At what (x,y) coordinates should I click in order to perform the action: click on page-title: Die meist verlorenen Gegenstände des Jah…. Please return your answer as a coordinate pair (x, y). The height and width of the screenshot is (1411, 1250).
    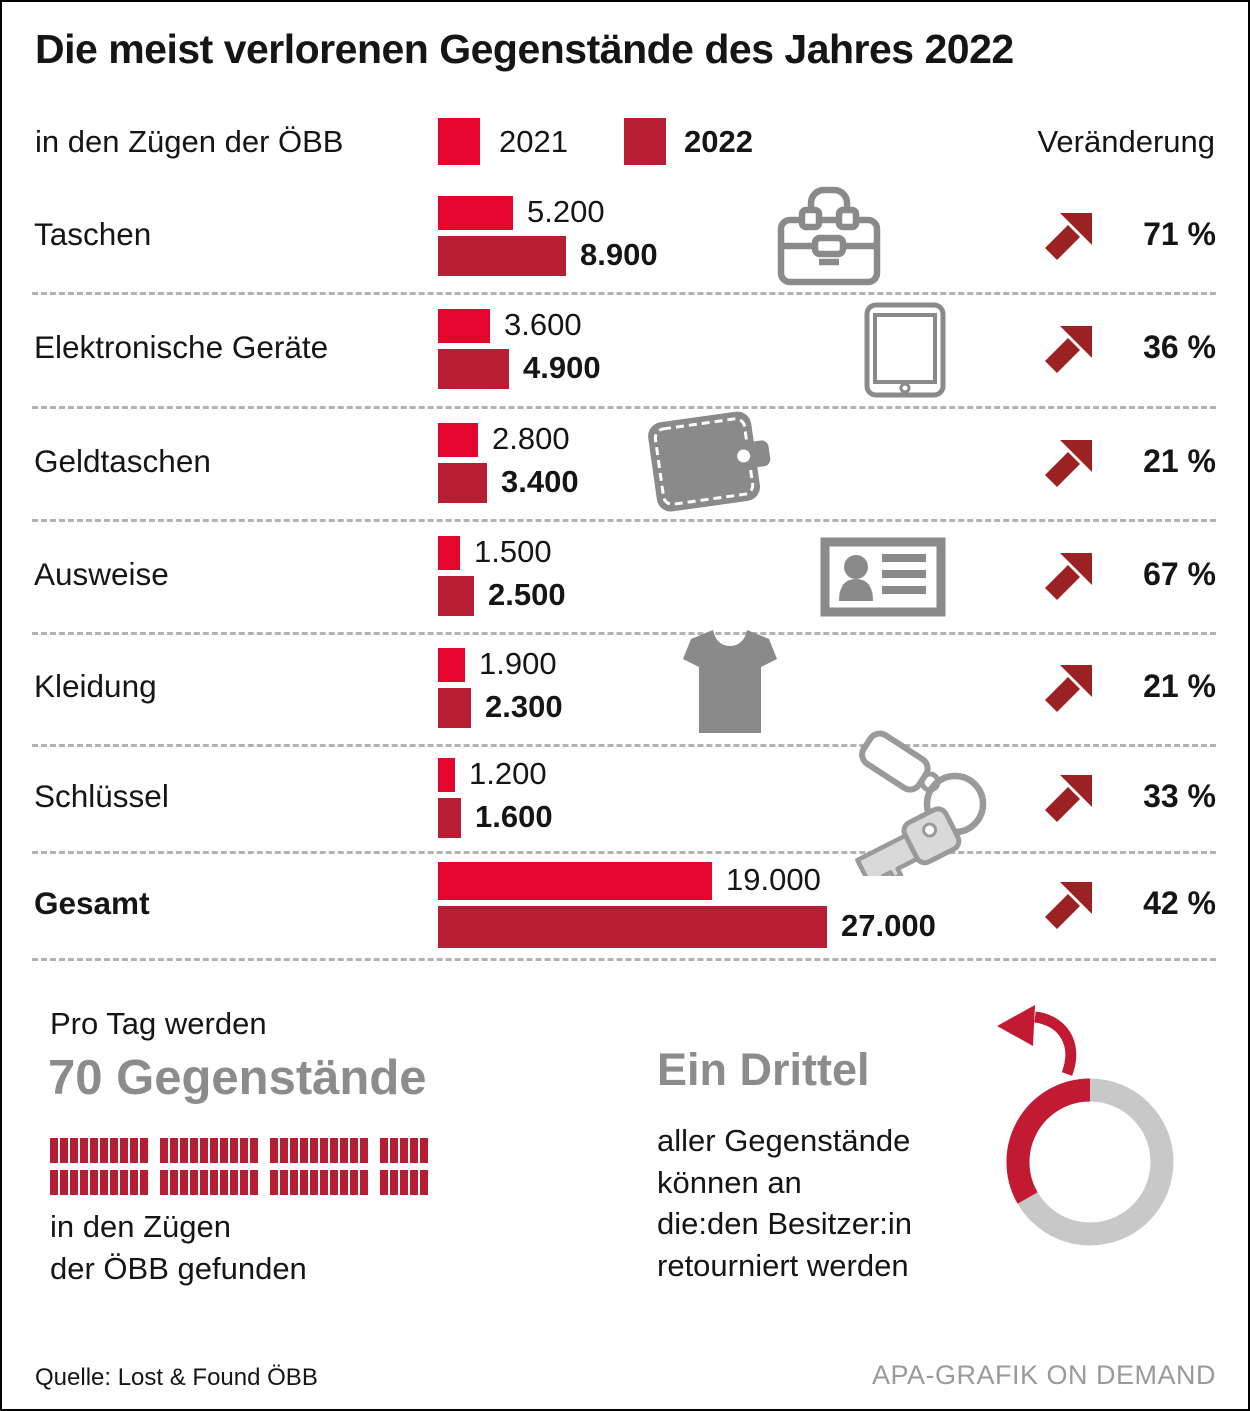
    Looking at the image, I should click on (524, 49).